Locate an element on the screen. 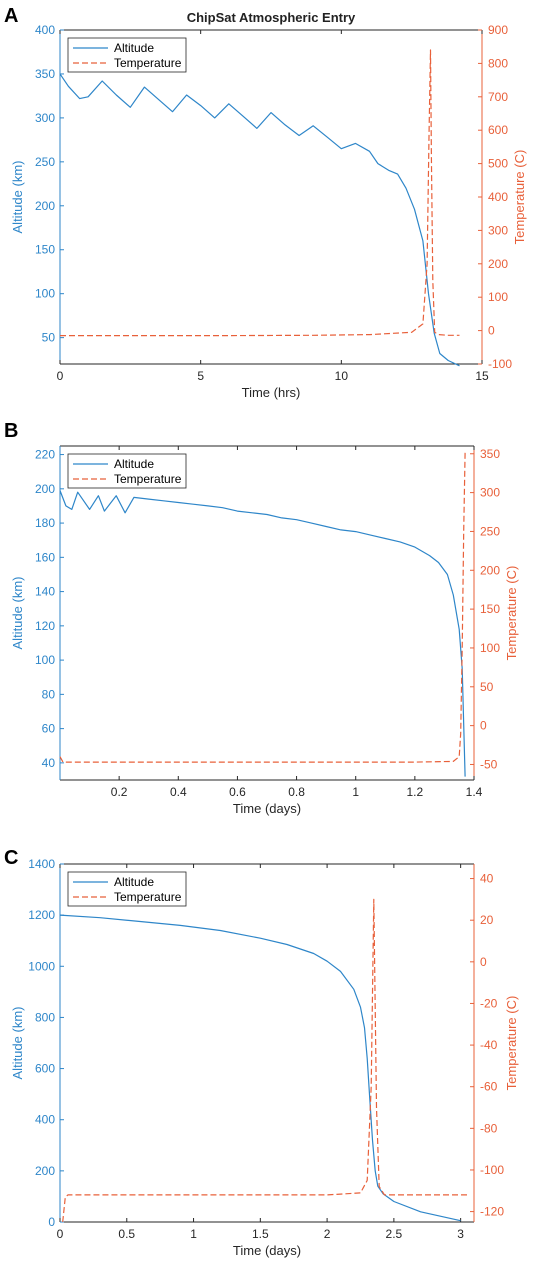 The height and width of the screenshot is (1276, 533). y-left-tick-label: 50 is located at coordinates (49, 338).